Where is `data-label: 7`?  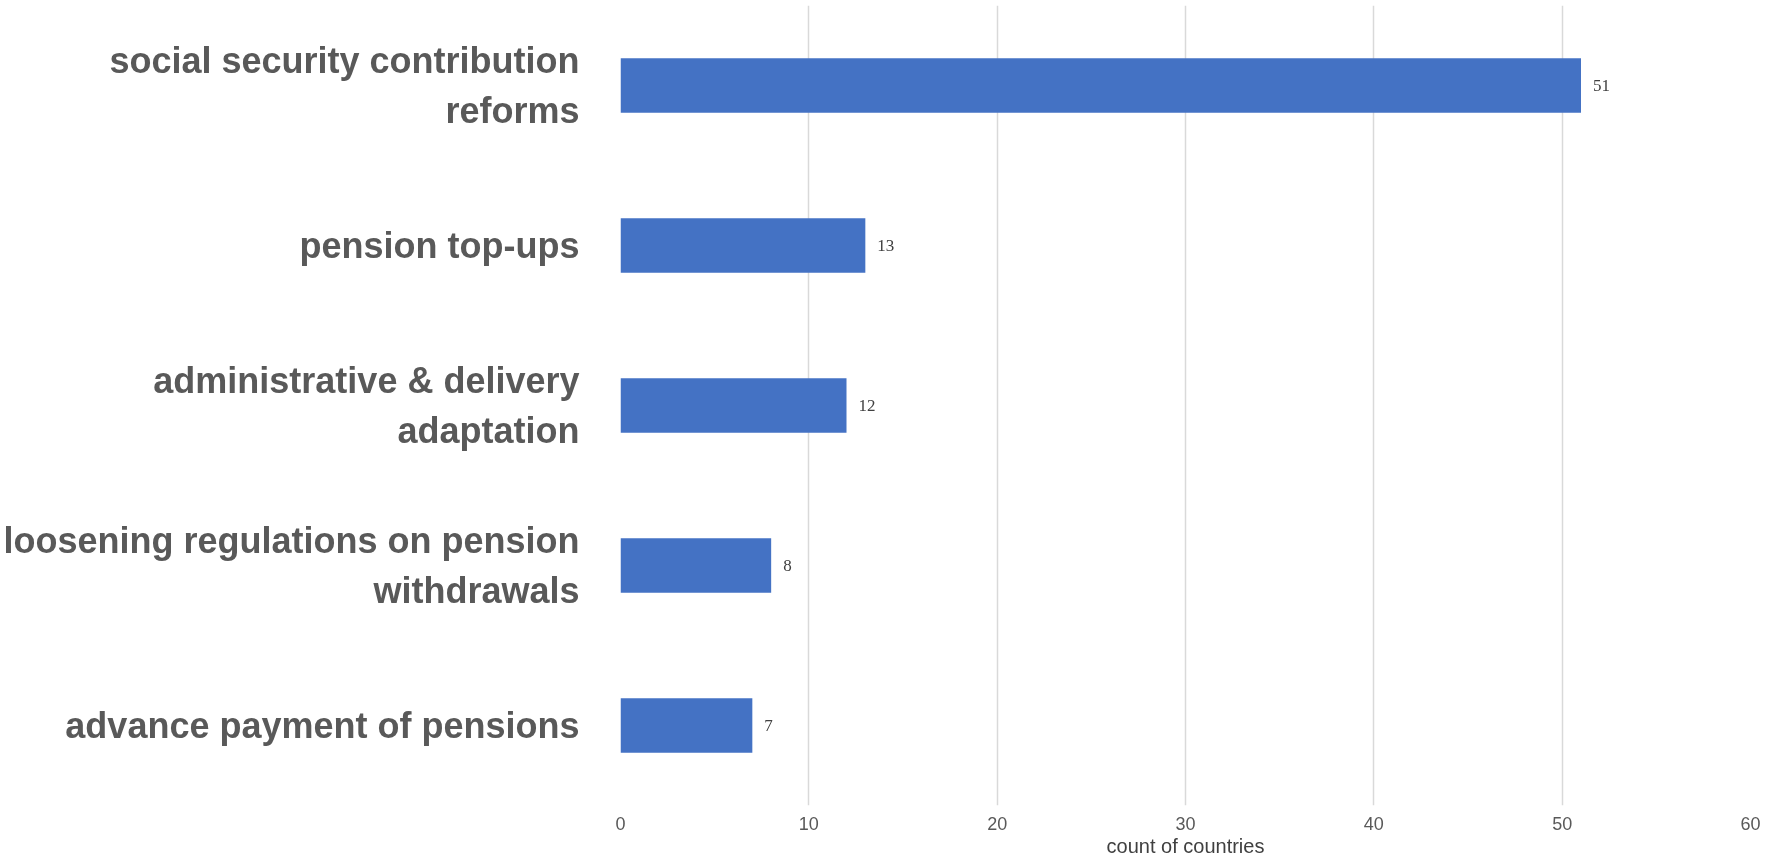
data-label: 7 is located at coordinates (769, 725).